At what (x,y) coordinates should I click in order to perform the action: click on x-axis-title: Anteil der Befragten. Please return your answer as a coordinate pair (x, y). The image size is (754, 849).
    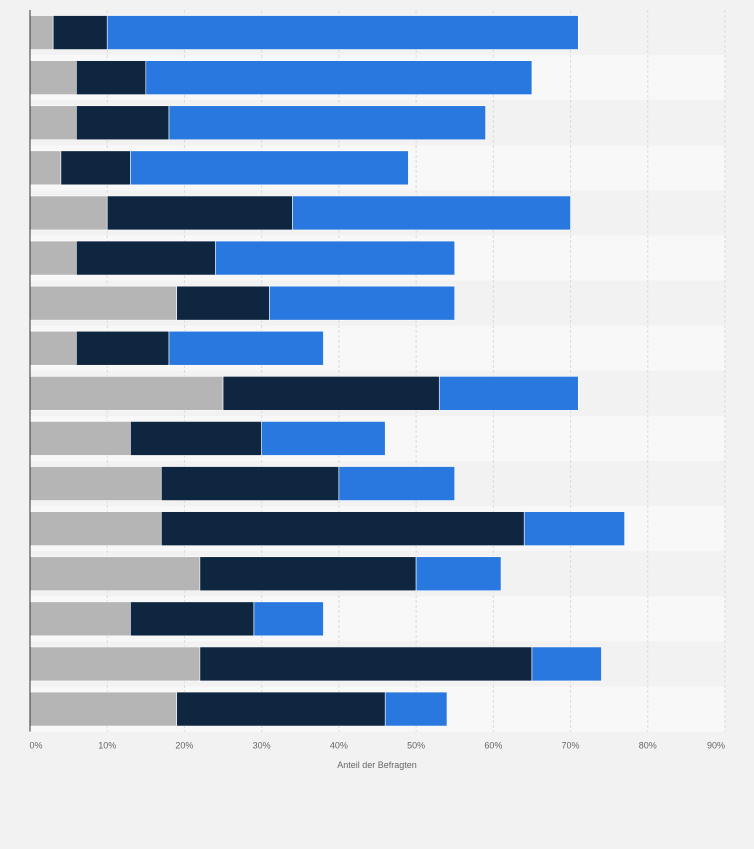
    Looking at the image, I should click on (377, 765).